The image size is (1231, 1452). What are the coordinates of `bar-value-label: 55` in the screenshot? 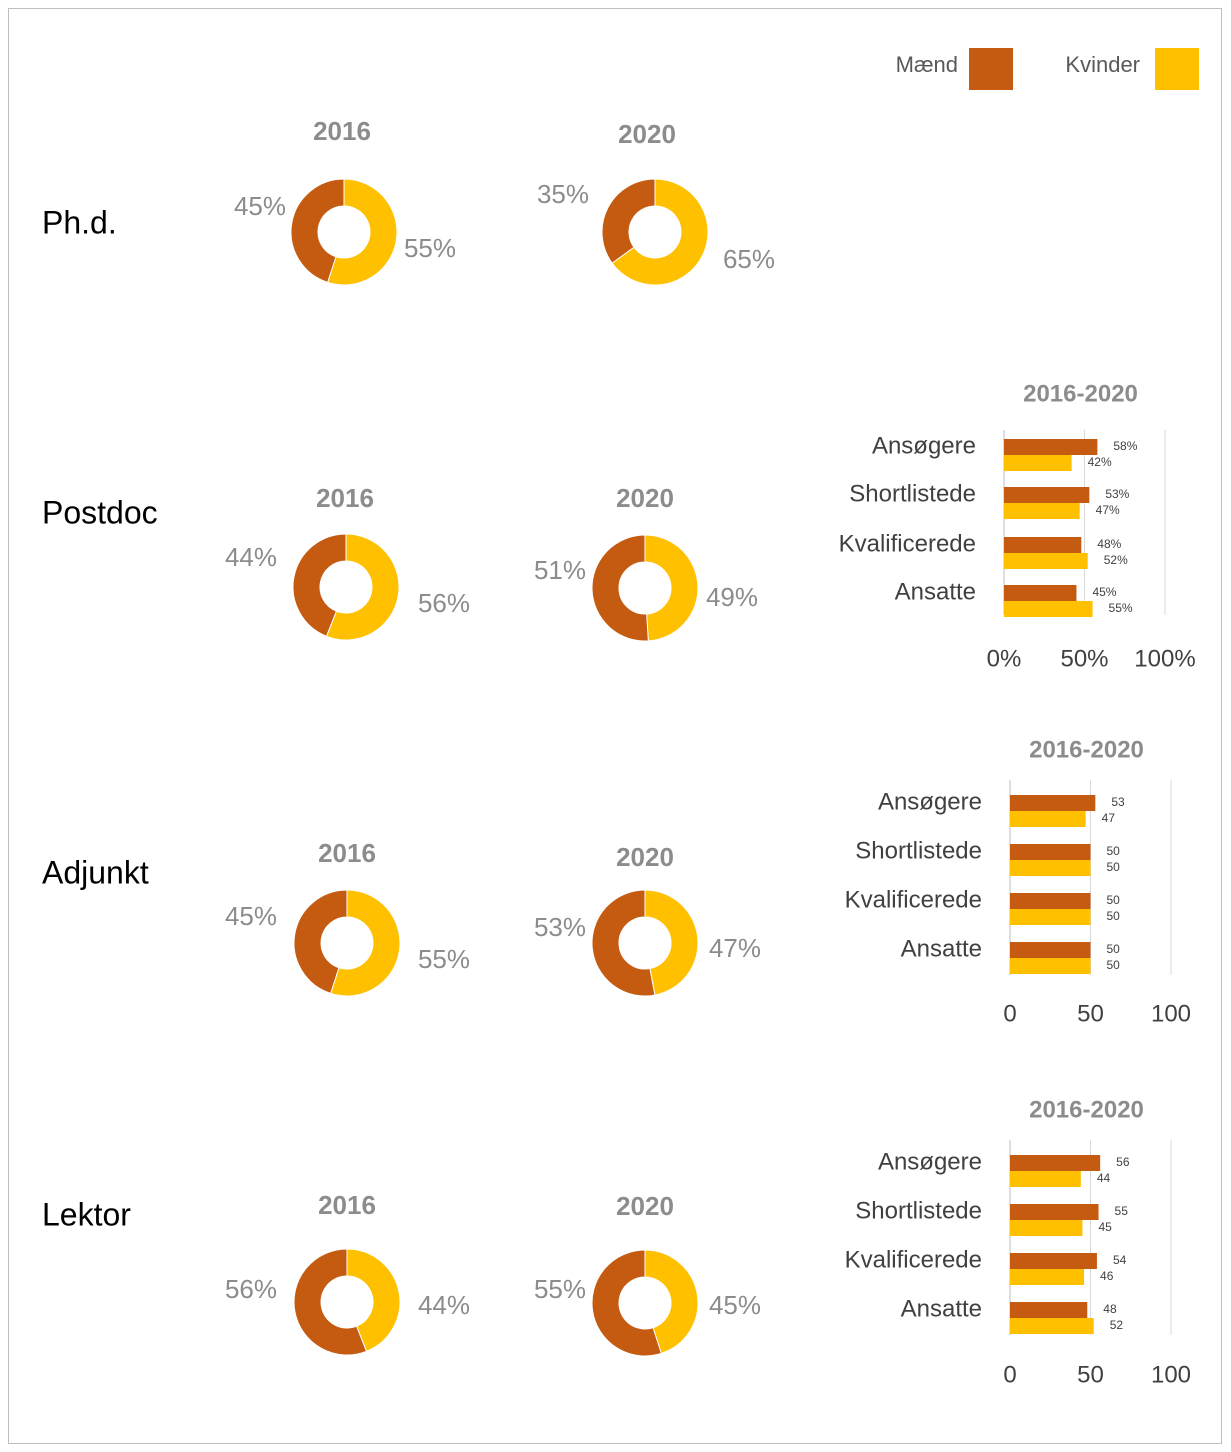 It's located at (1122, 1211).